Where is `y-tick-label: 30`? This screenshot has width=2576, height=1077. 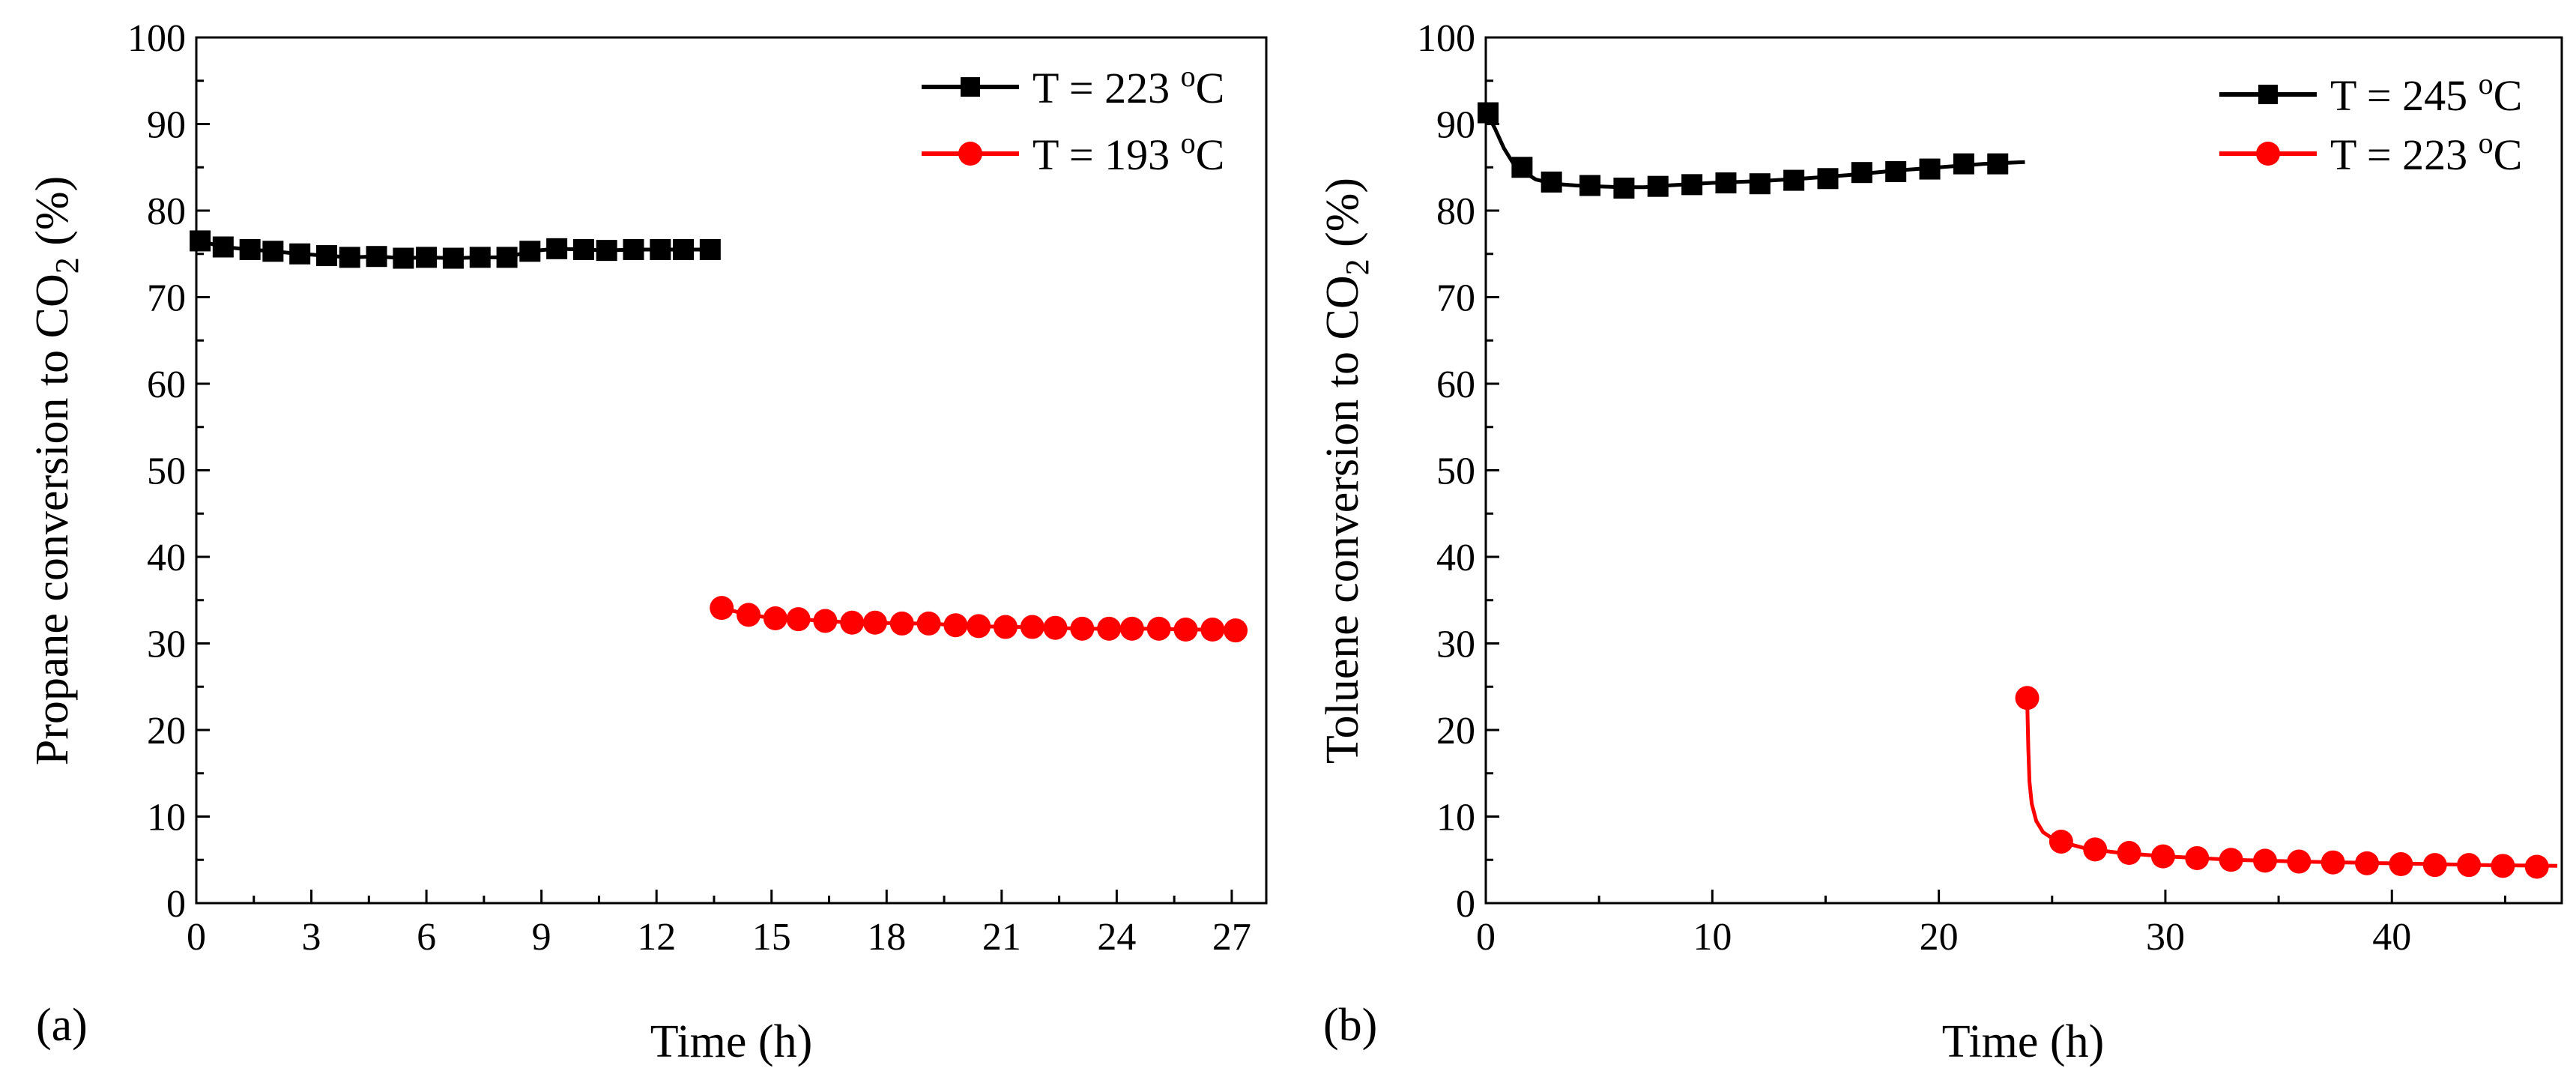 y-tick-label: 30 is located at coordinates (1455, 645).